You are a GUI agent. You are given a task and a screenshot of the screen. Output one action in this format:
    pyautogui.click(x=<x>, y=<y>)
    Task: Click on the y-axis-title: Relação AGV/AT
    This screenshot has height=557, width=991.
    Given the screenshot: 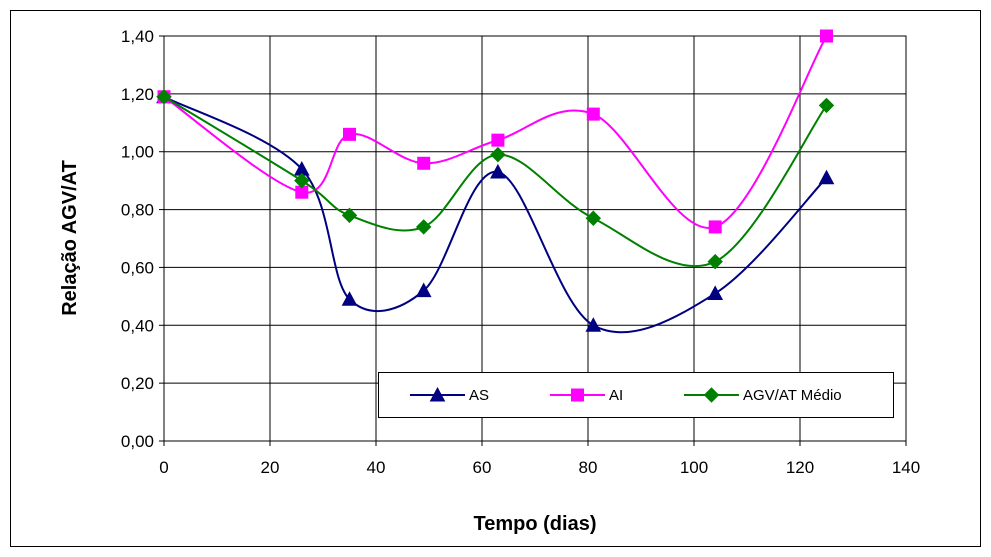 What is the action you would take?
    pyautogui.click(x=70, y=238)
    